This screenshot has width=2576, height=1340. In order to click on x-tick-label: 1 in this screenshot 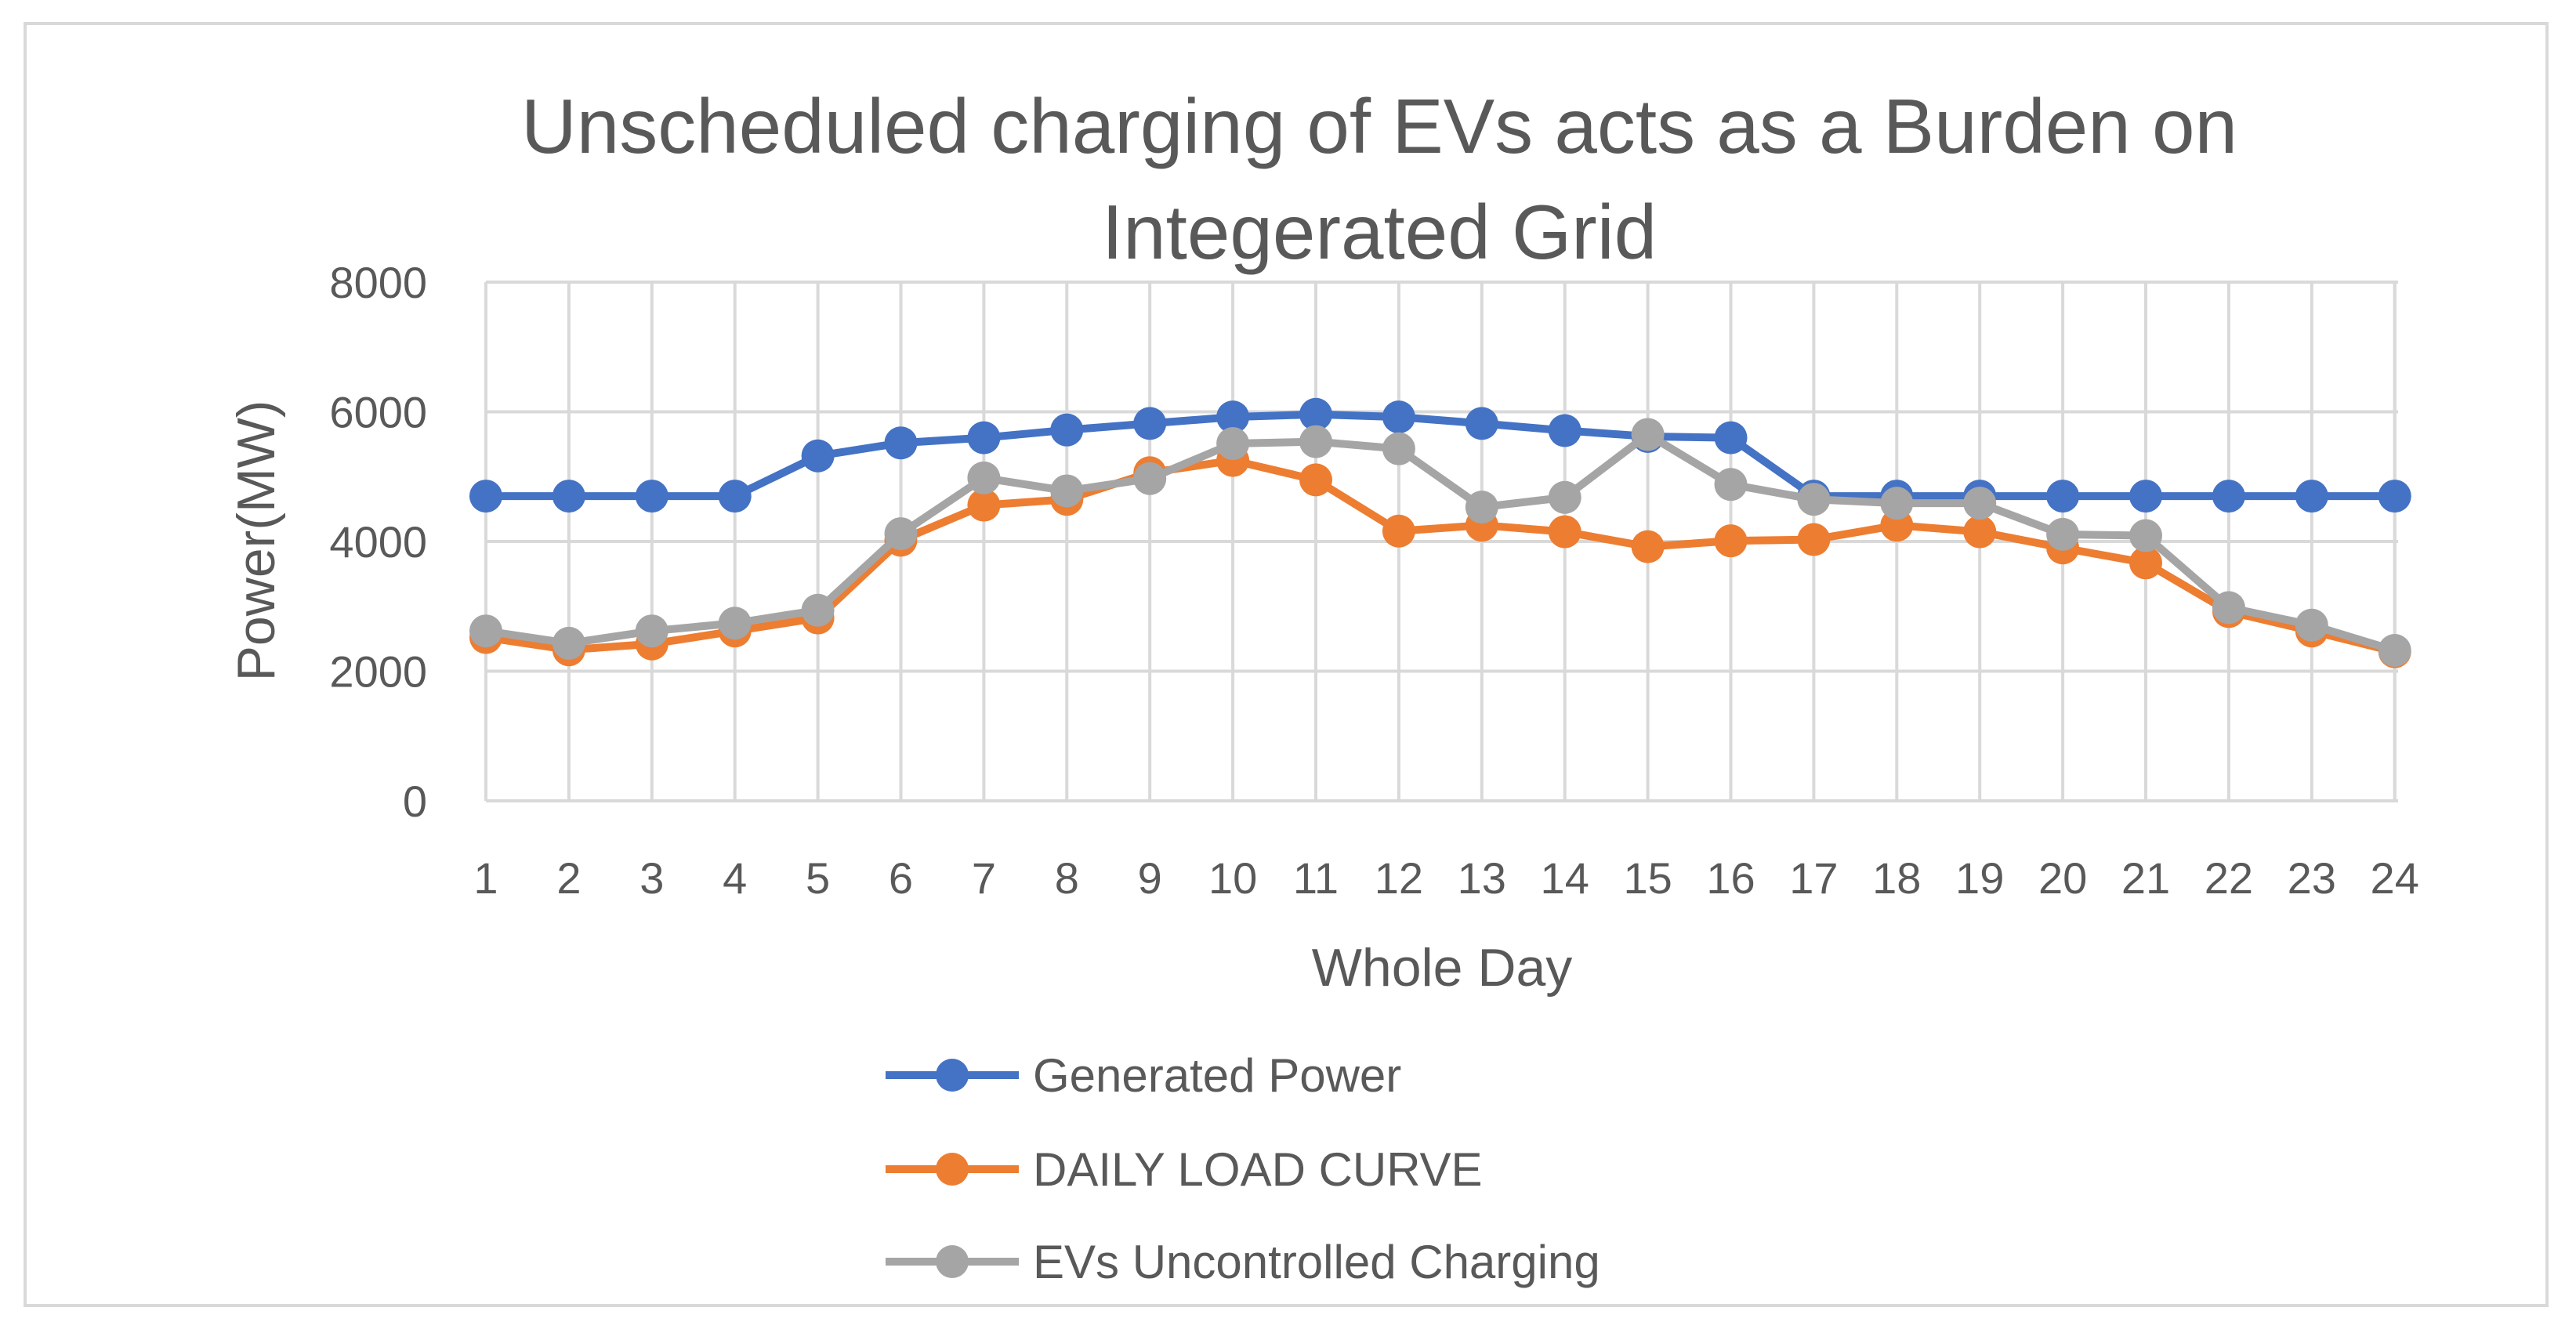, I will do `click(485, 878)`.